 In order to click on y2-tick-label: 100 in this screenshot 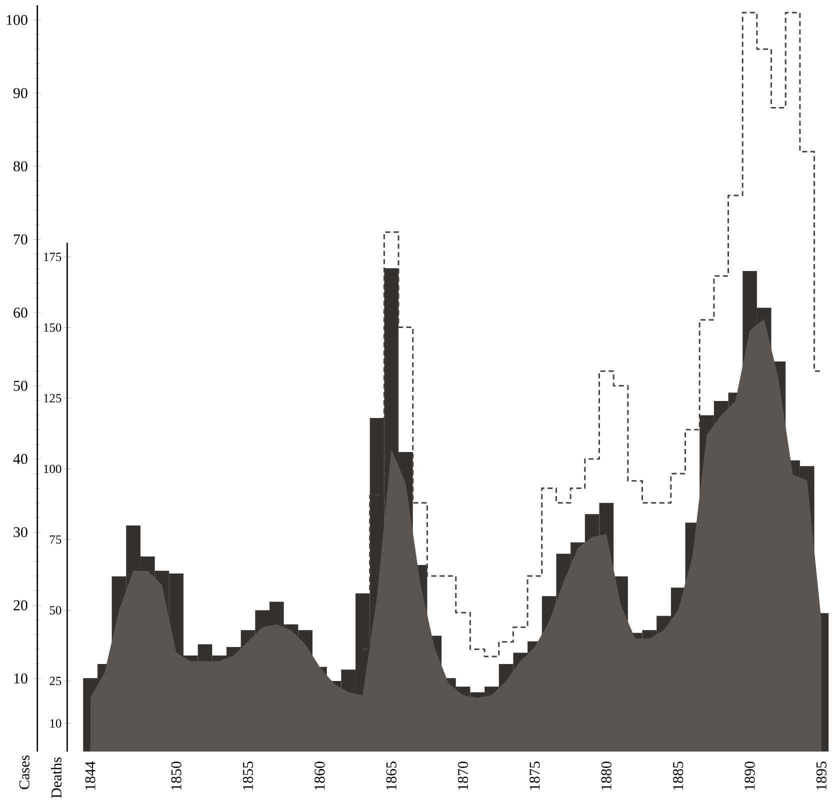, I will do `click(53, 468)`.